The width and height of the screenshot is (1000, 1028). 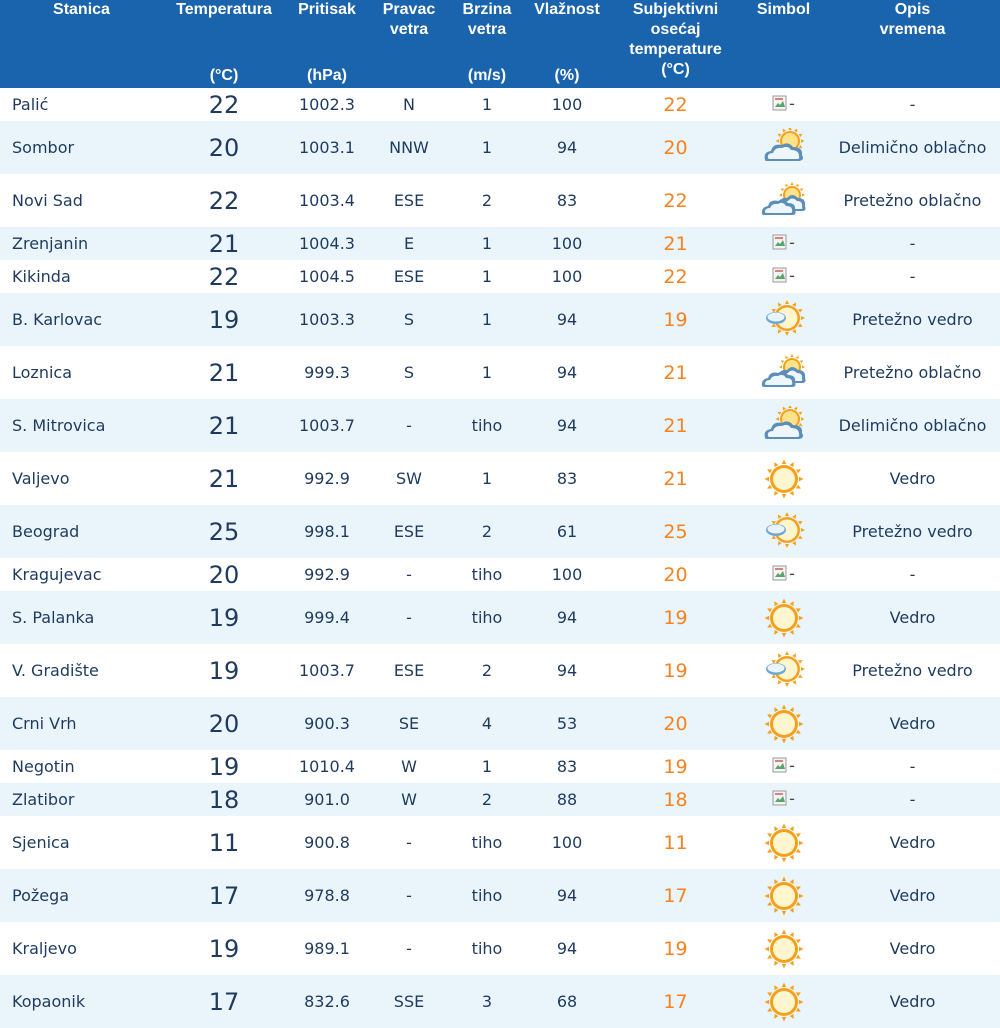 What do you see at coordinates (81, 425) in the screenshot?
I see `station-cell: S. Mitrovica` at bounding box center [81, 425].